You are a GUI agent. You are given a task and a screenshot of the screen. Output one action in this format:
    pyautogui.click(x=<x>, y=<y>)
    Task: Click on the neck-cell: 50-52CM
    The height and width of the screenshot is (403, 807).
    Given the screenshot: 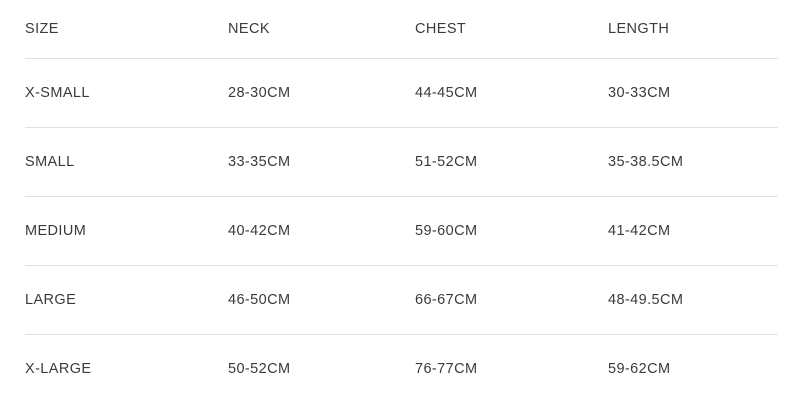 What is the action you would take?
    pyautogui.click(x=259, y=368)
    